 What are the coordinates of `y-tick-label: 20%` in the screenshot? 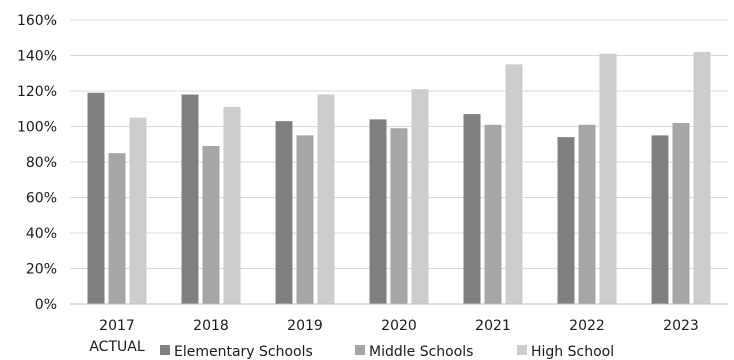 It's located at (41, 270).